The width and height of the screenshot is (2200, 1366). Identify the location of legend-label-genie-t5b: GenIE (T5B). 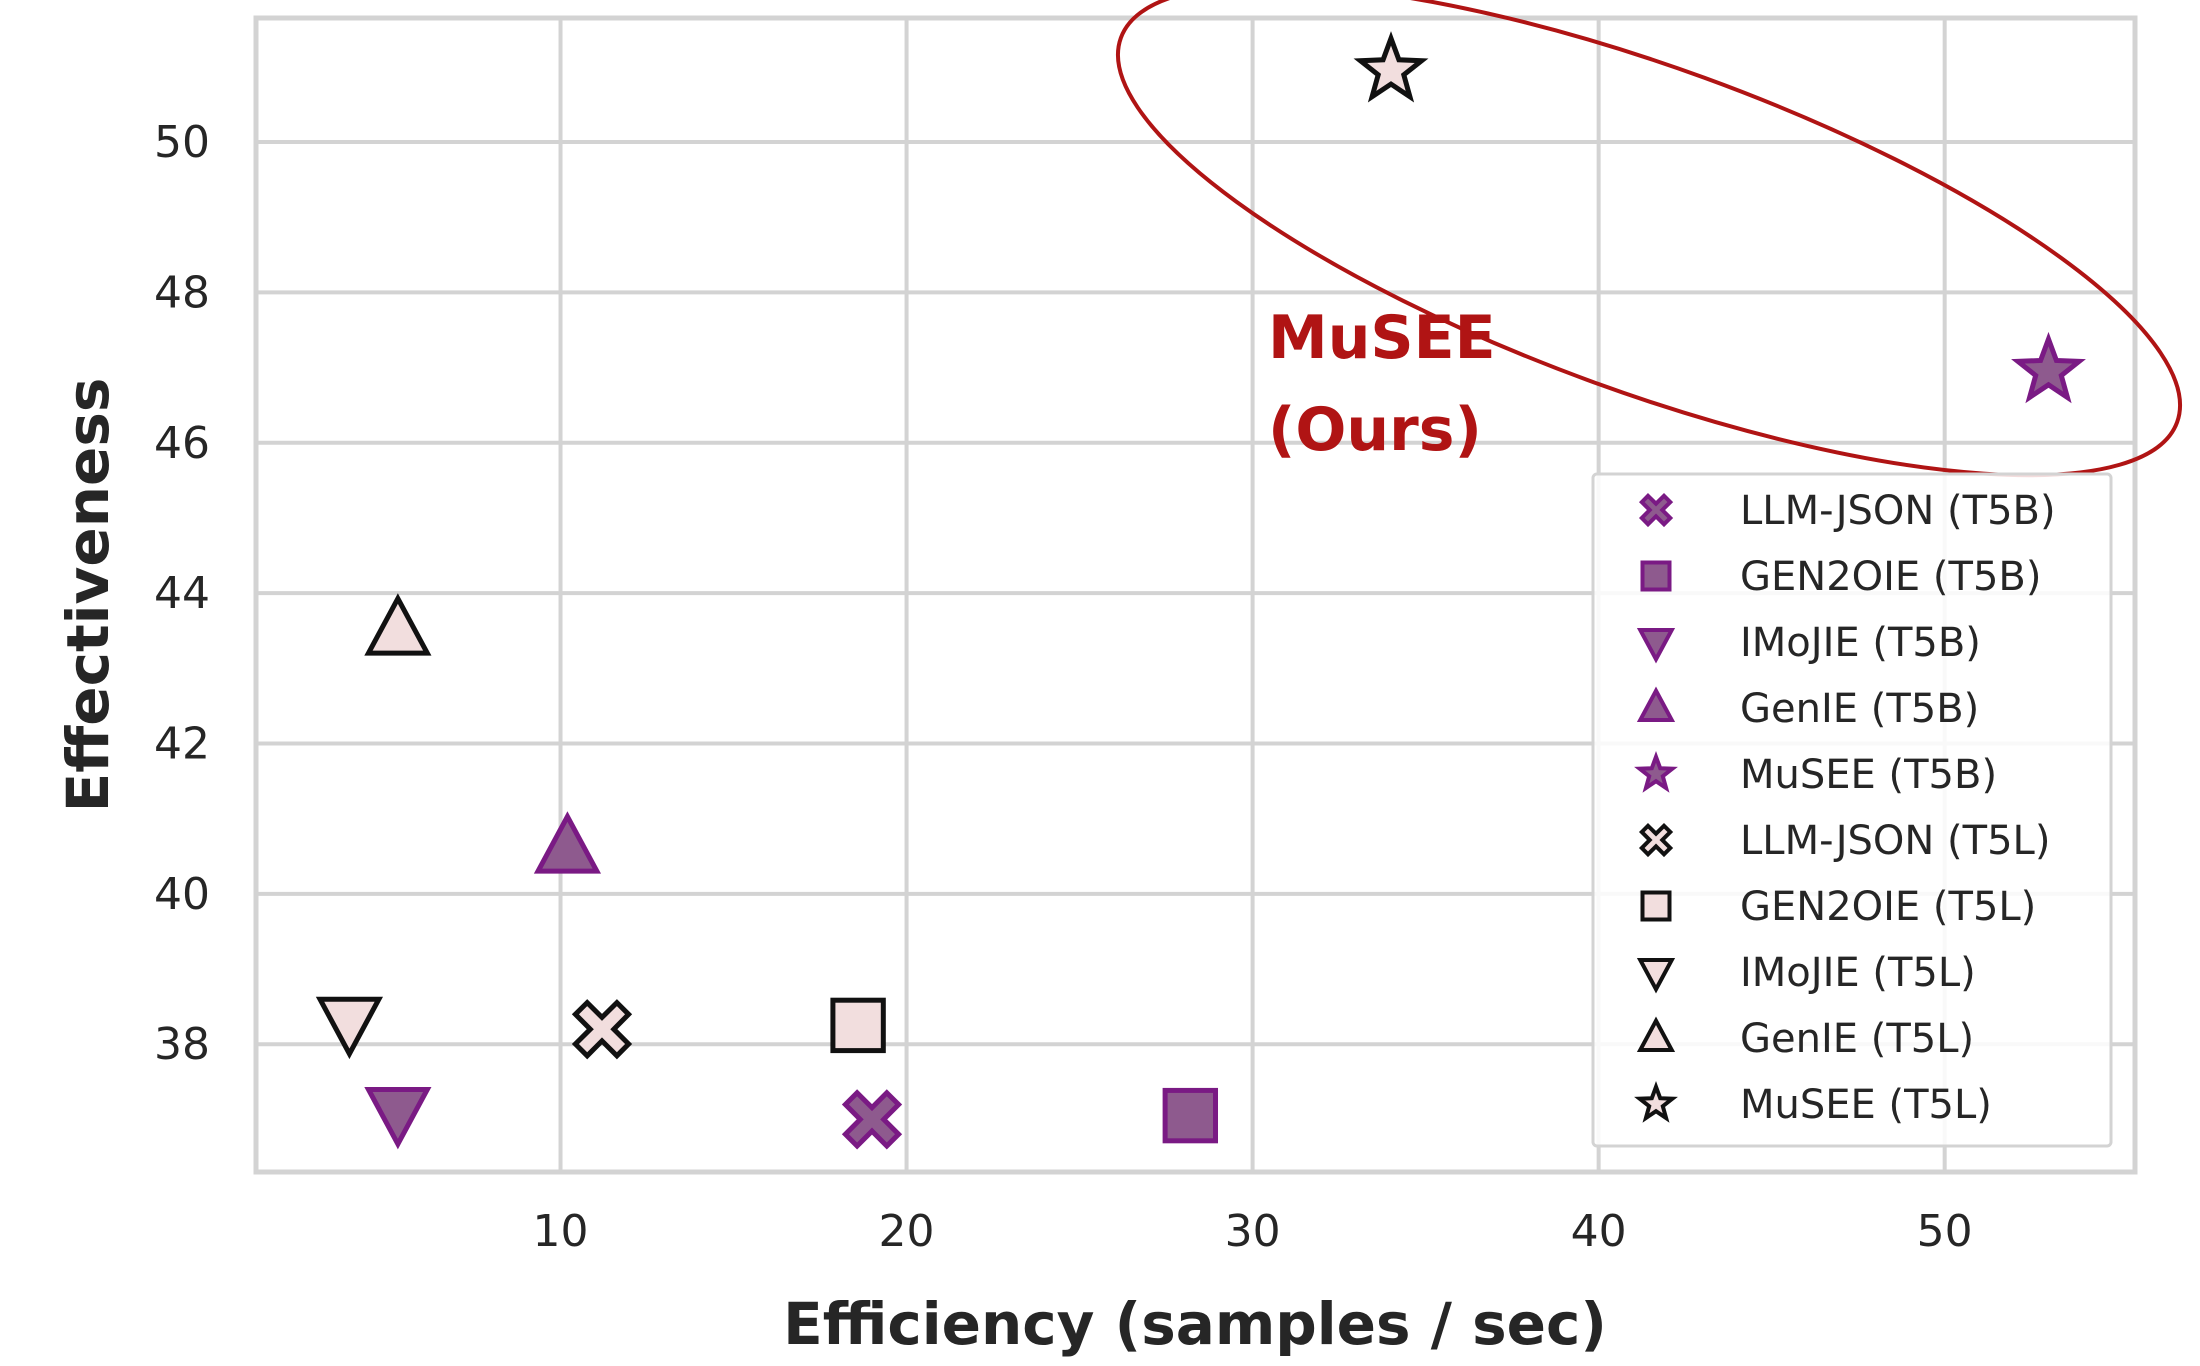
(1859, 709).